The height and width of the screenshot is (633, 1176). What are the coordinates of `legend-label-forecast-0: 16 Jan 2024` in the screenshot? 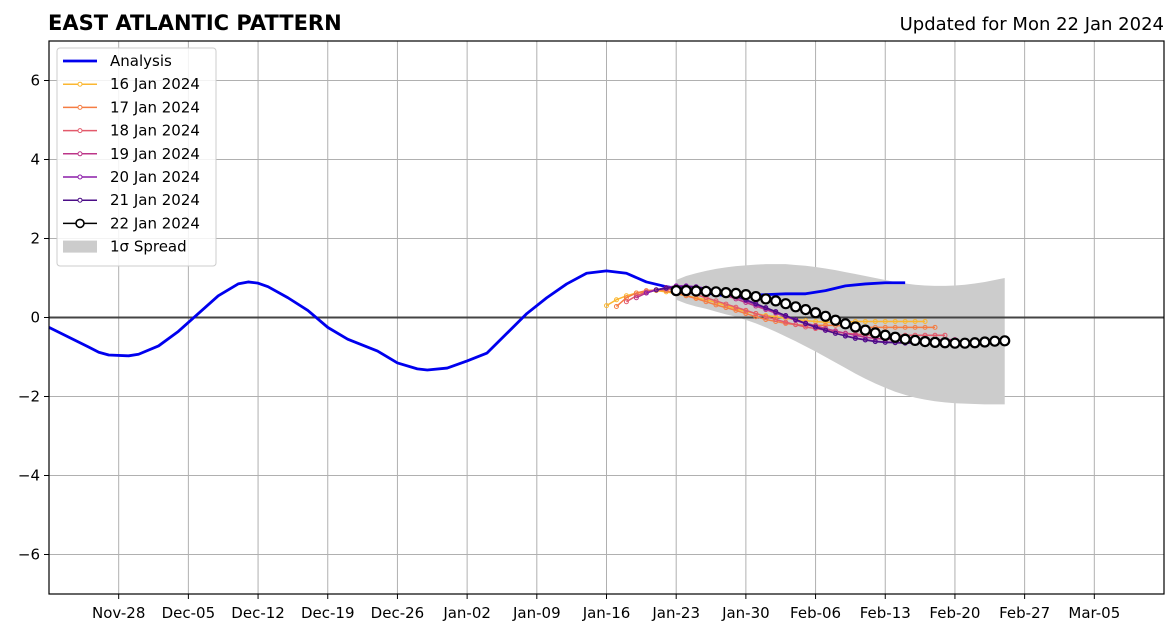 It's located at (155, 84).